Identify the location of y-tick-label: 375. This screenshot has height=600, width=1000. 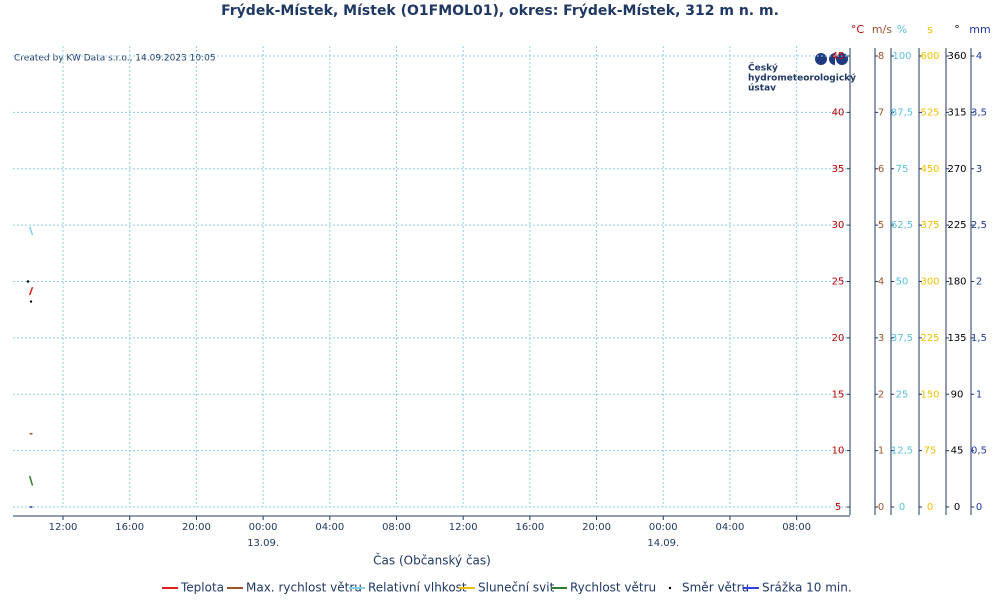
(929, 225).